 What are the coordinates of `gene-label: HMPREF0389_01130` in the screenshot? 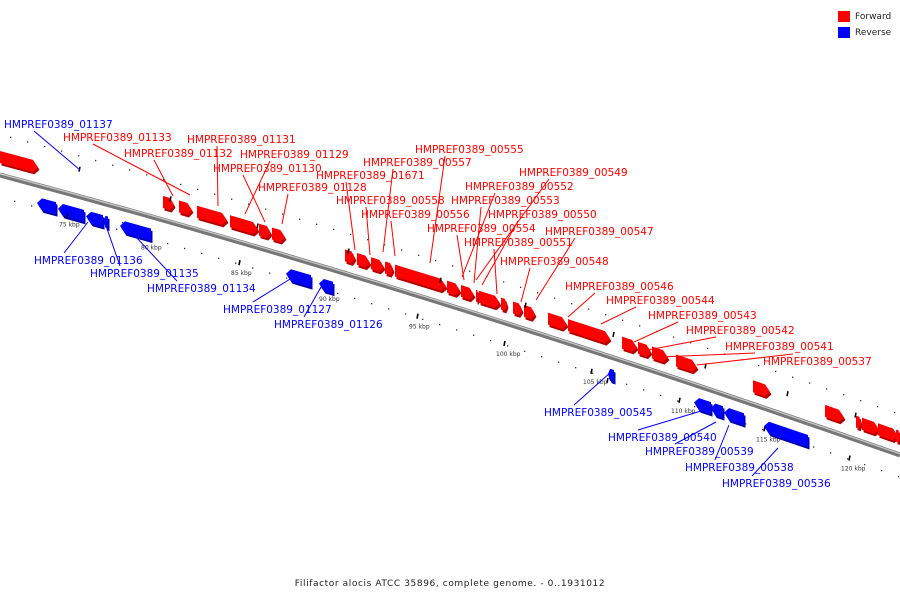 It's located at (267, 169).